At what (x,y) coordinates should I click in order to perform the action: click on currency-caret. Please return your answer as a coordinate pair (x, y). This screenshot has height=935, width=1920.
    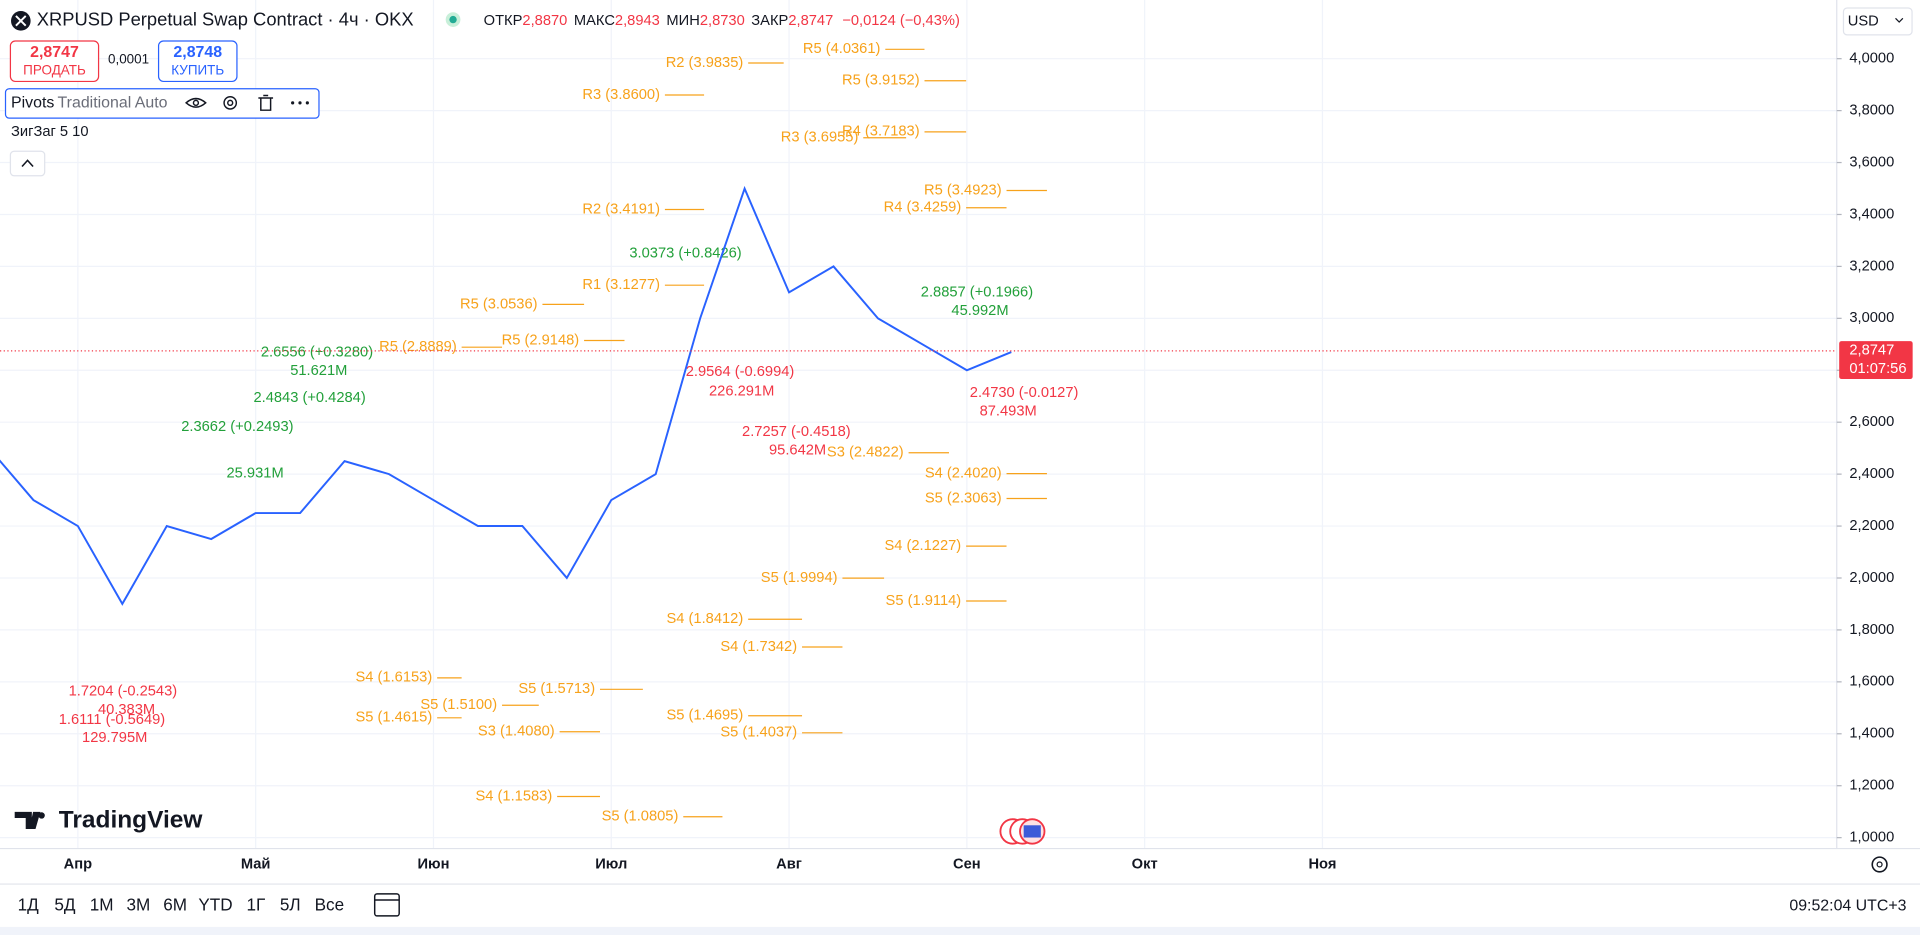
    Looking at the image, I should click on (1899, 20).